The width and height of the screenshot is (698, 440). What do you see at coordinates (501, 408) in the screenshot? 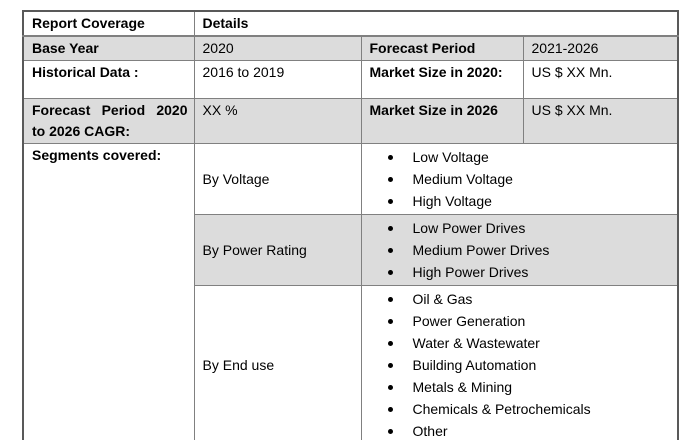
I see `list-item-label: Chemicals & Petrochemicals` at bounding box center [501, 408].